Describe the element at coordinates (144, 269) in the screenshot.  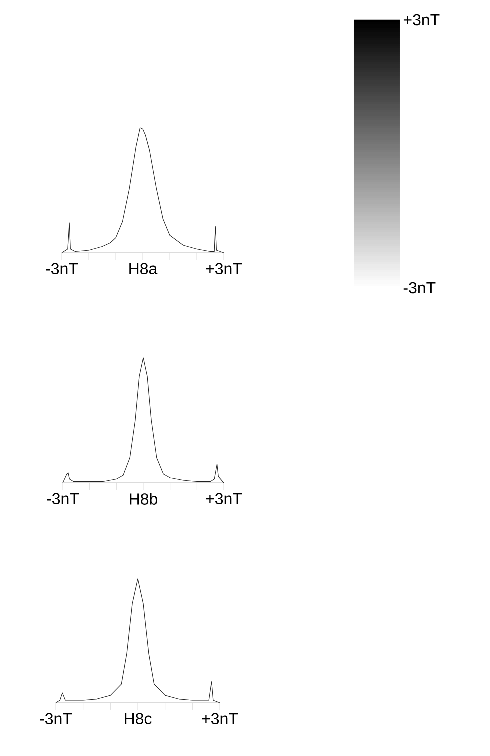
I see `x-tick-label: H8a` at that location.